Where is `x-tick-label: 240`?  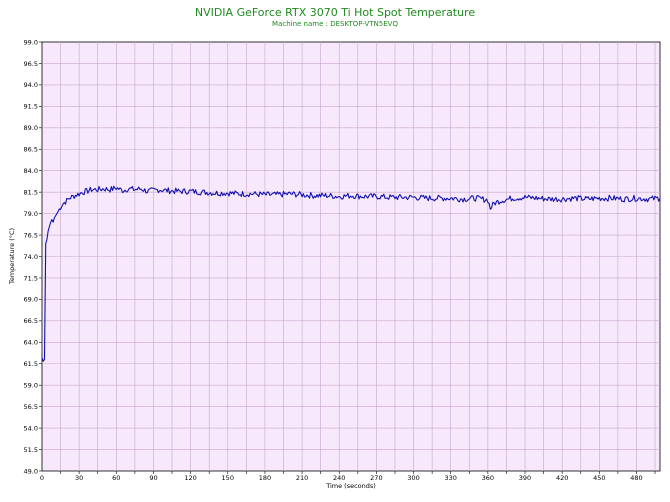 x-tick-label: 240 is located at coordinates (339, 478).